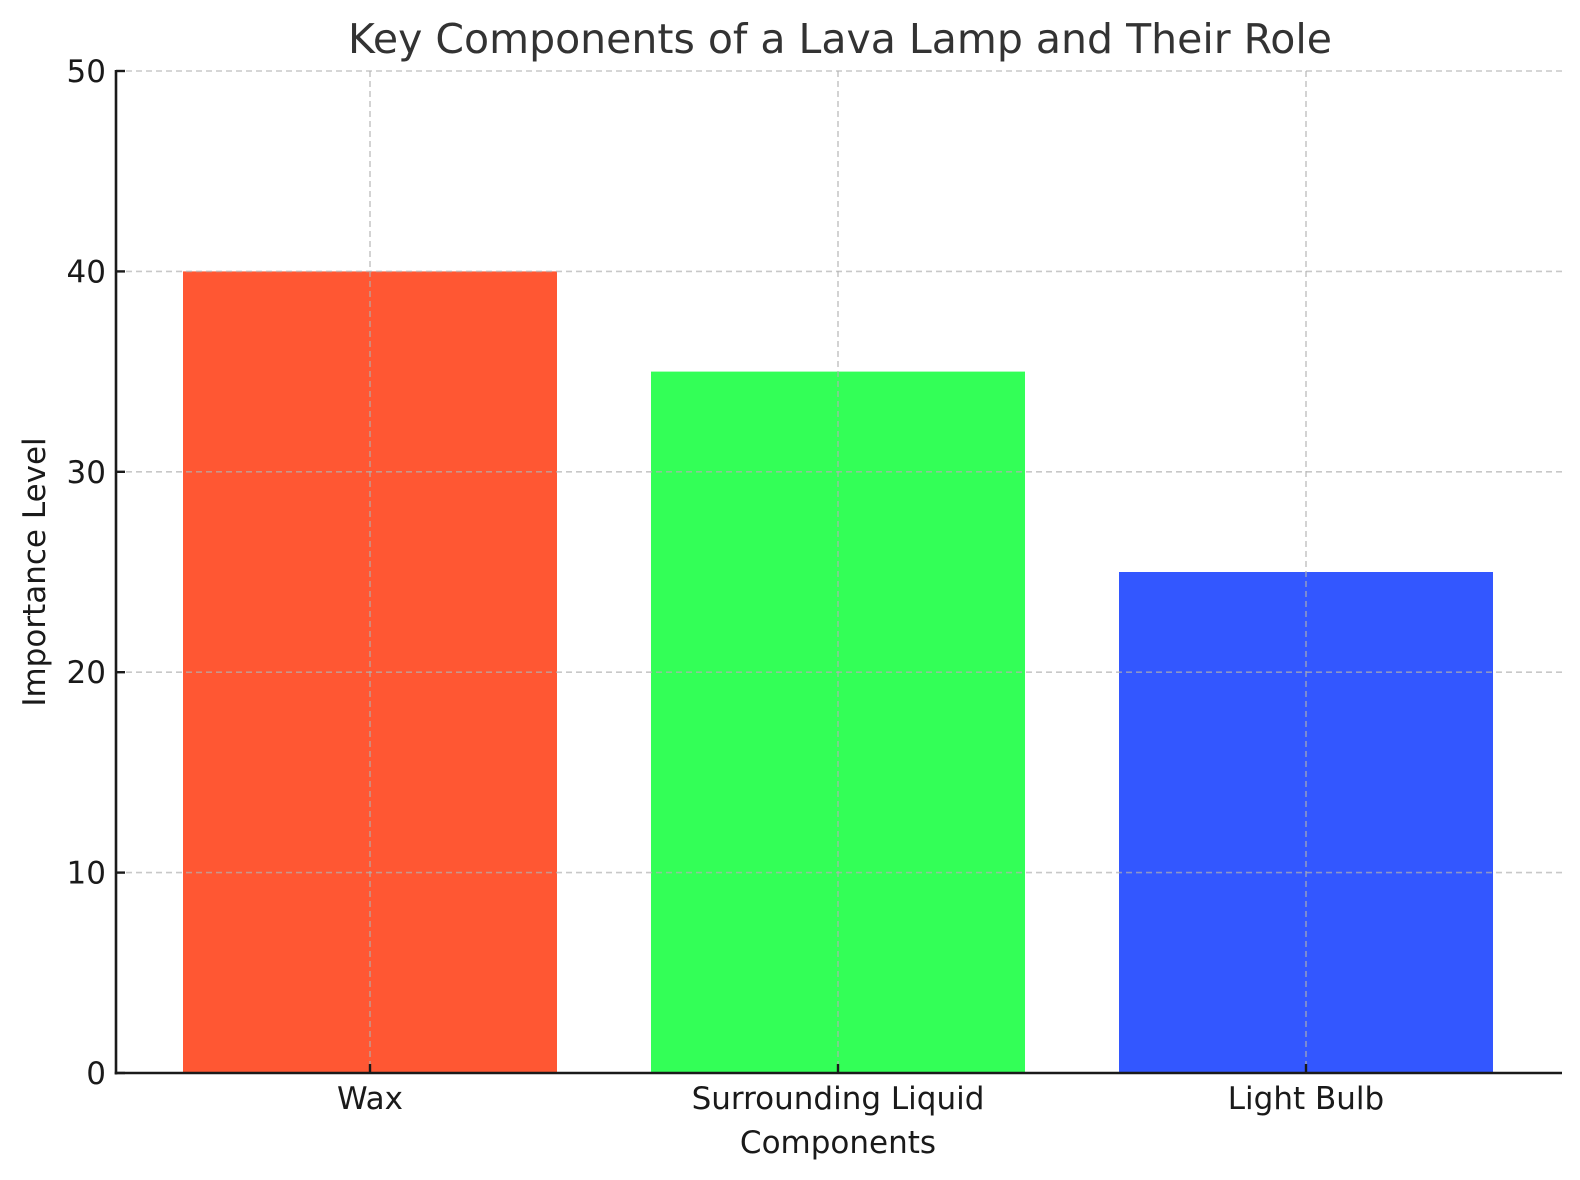 This screenshot has height=1180, width=1580. What do you see at coordinates (86, 874) in the screenshot?
I see `y-tick-label: 10` at bounding box center [86, 874].